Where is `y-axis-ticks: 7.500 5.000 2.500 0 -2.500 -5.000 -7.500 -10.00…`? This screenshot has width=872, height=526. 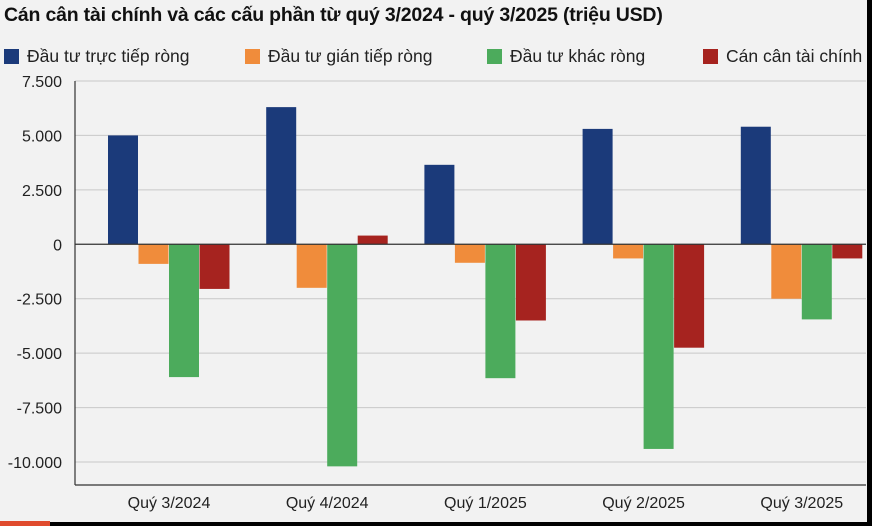 y-axis-ticks: 7.500 5.000 2.500 0 -2.500 -5.000 -7.500 -10.00… is located at coordinates (35, 273).